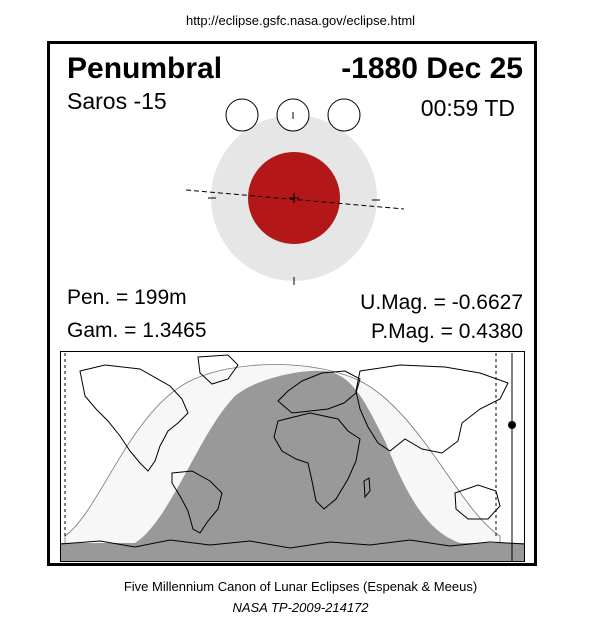 This screenshot has height=640, width=601. Describe the element at coordinates (467, 108) in the screenshot. I see `greatest-eclipse-time: 00:59 TD` at that location.